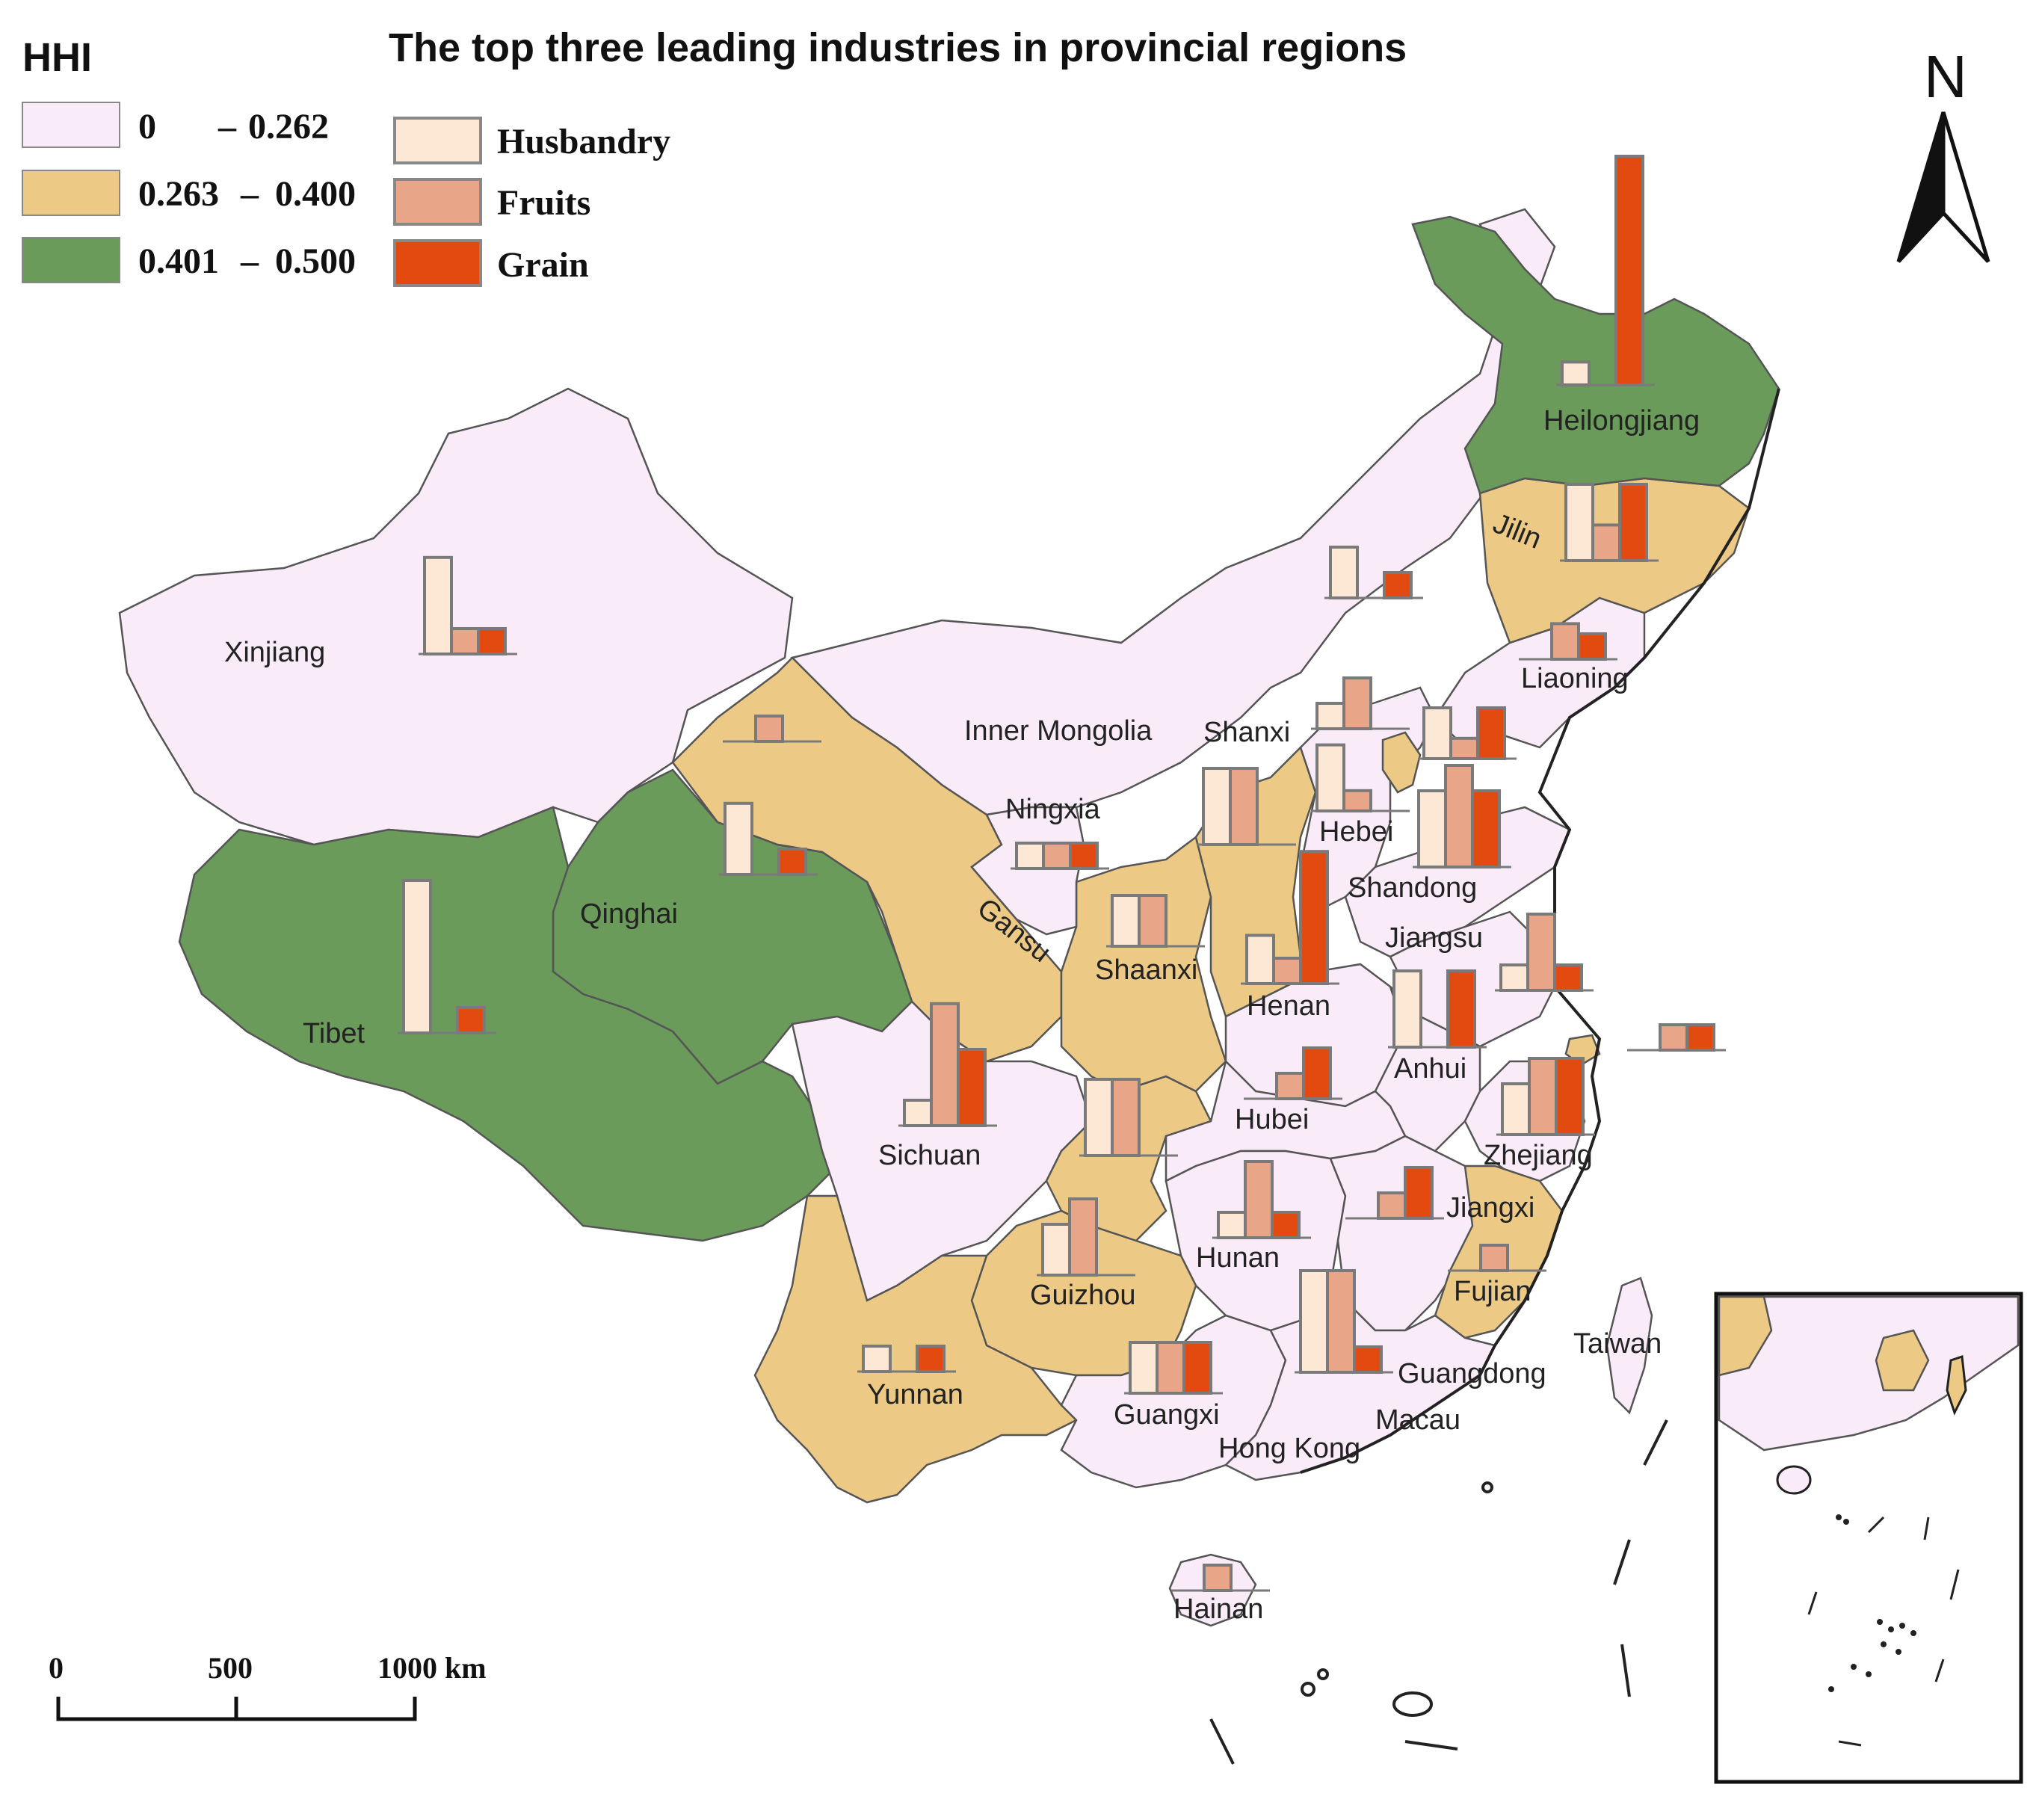 This screenshot has width=2042, height=1820. What do you see at coordinates (1289, 1448) in the screenshot?
I see `label-hong-kong: Hong Kong` at bounding box center [1289, 1448].